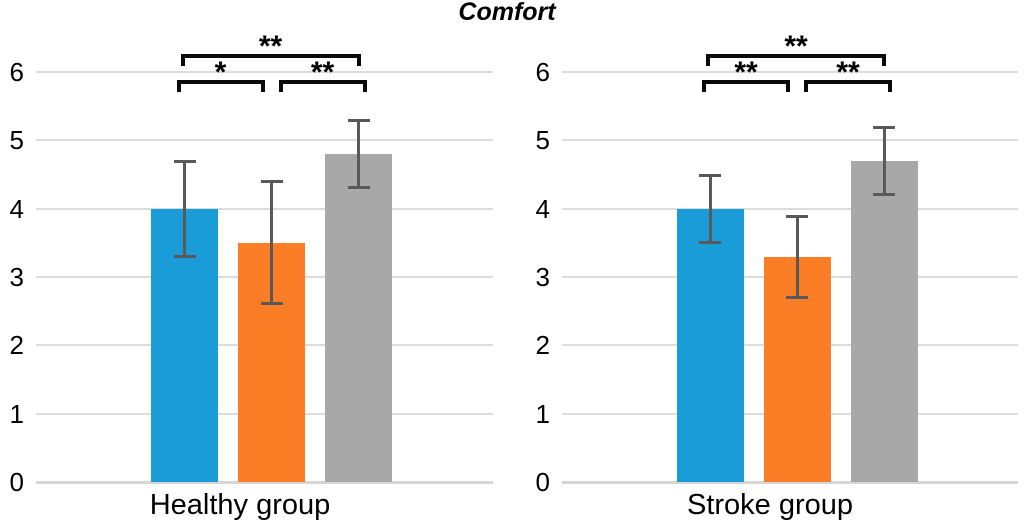  Describe the element at coordinates (507, 13) in the screenshot. I see `figure-title: Comfort` at that location.